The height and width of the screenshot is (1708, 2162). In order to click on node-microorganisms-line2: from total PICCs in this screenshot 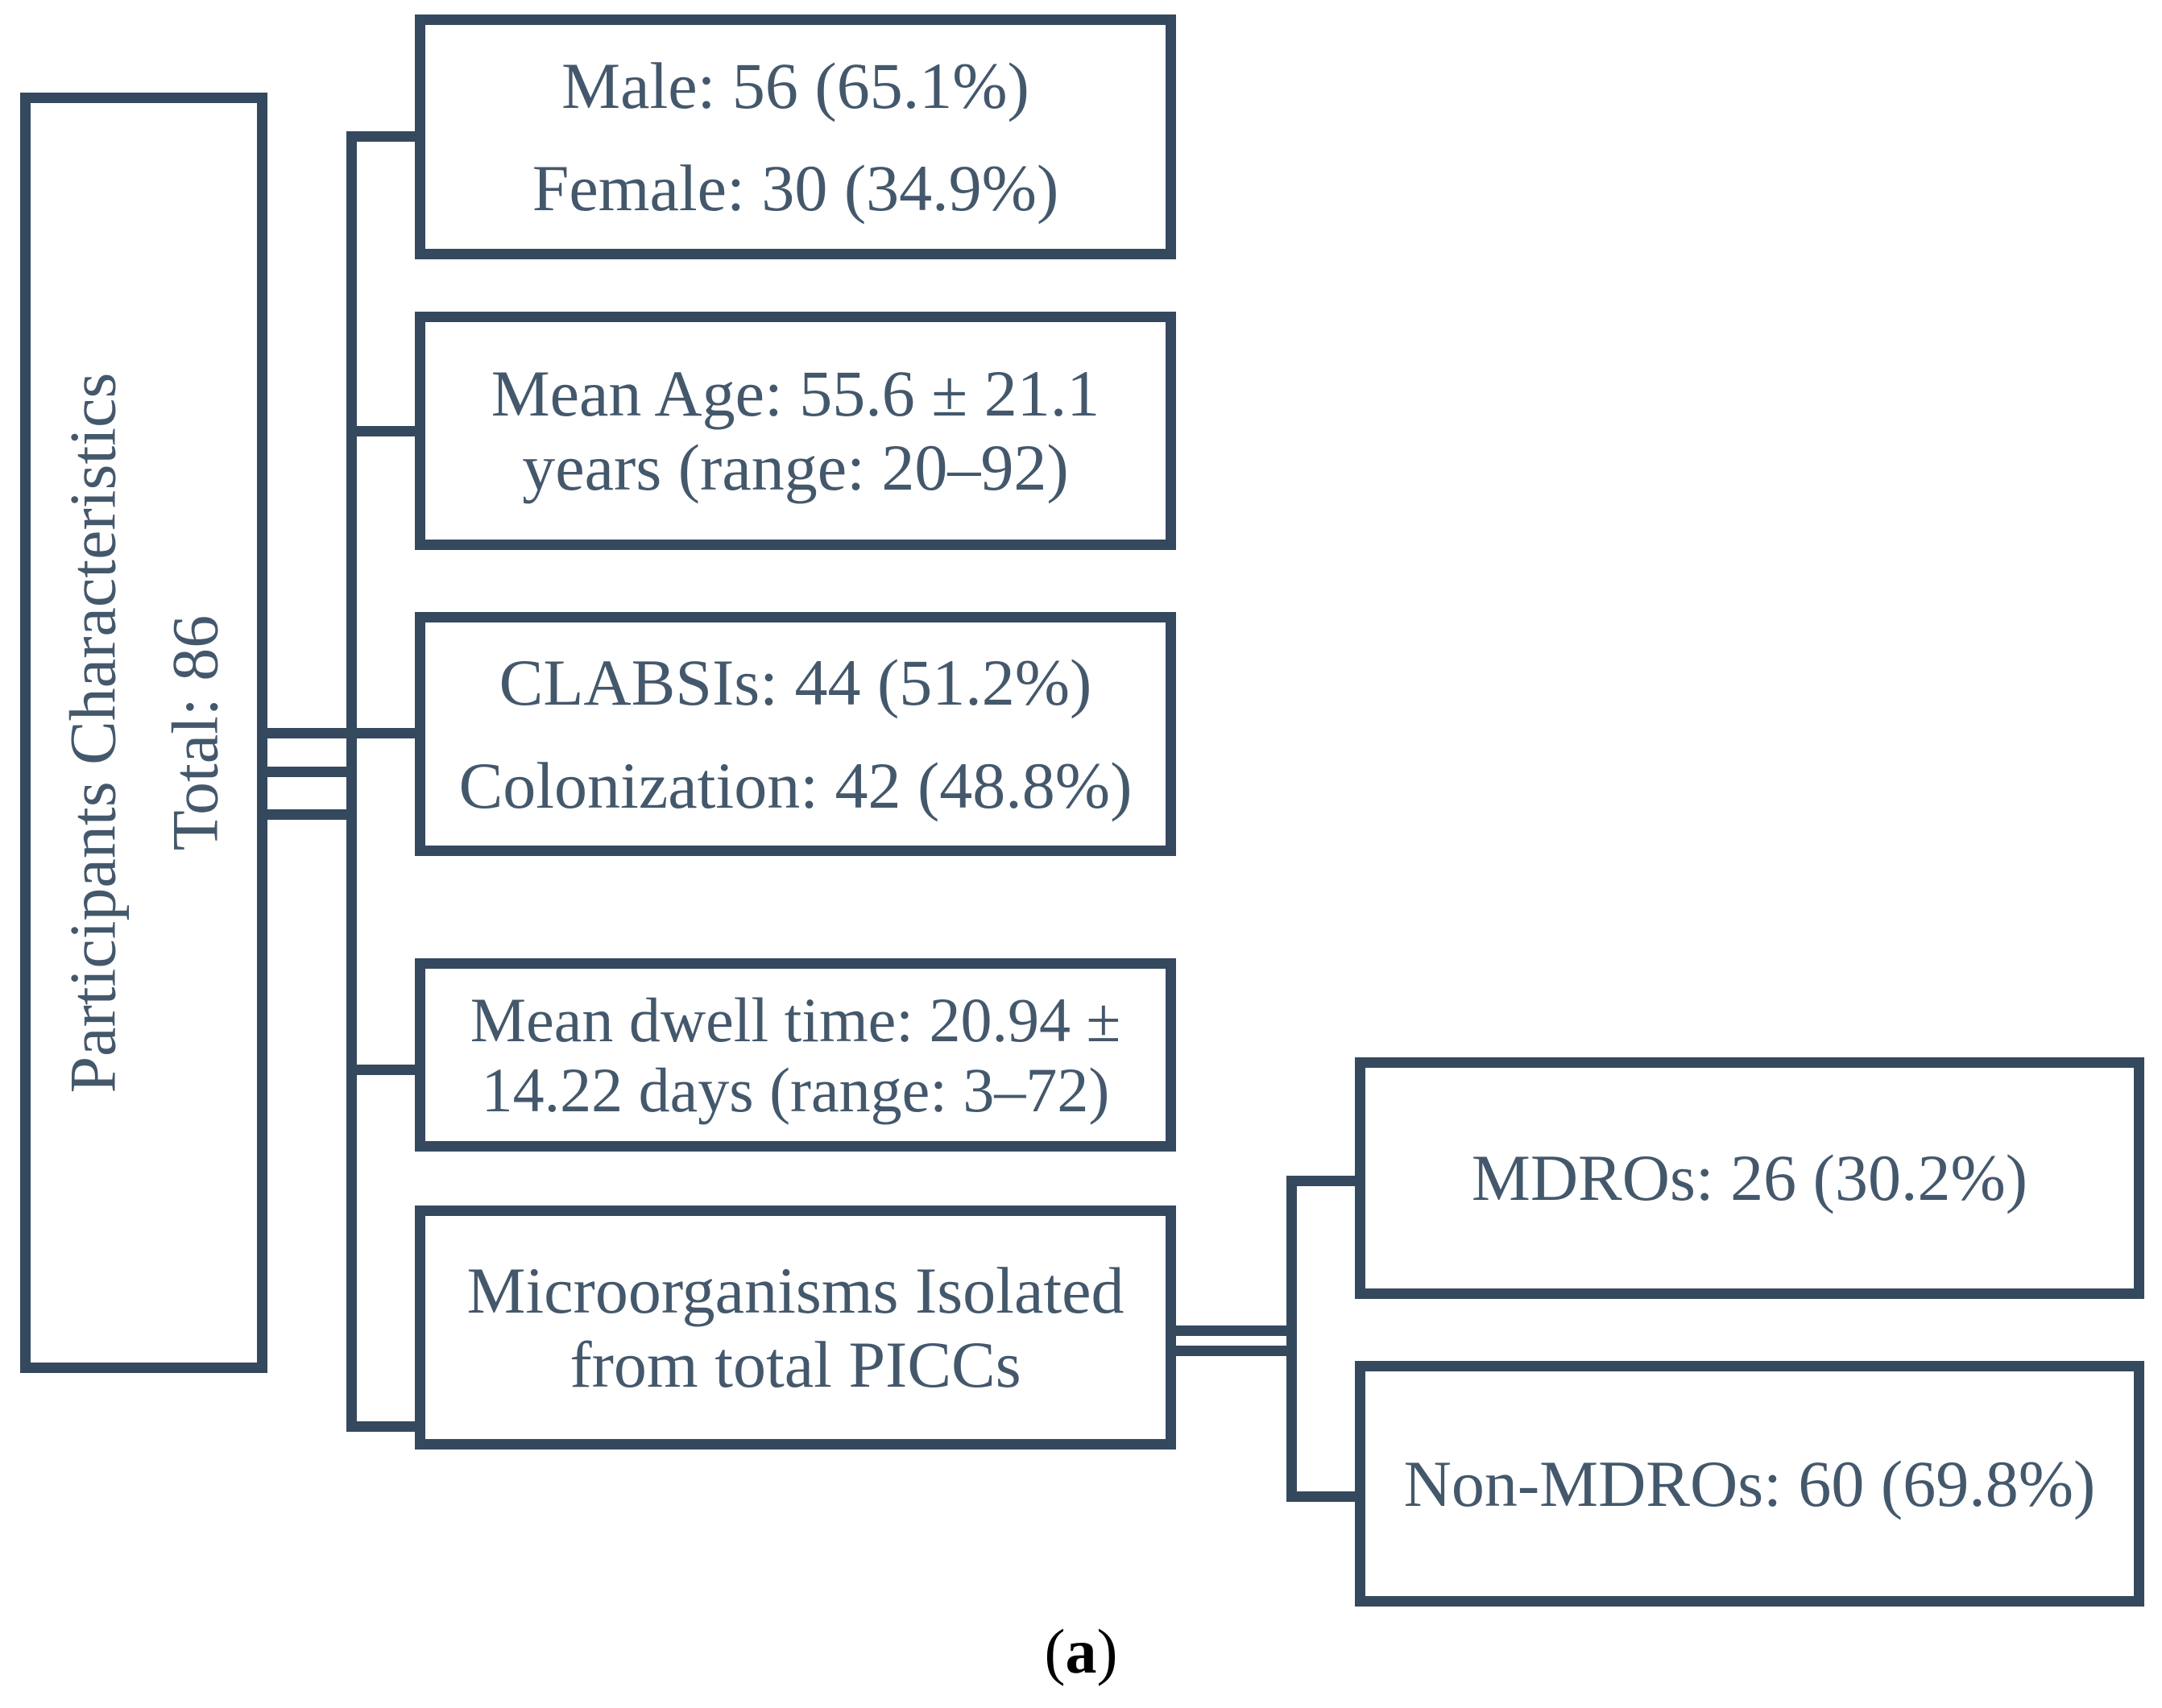, I will do `click(795, 1364)`.